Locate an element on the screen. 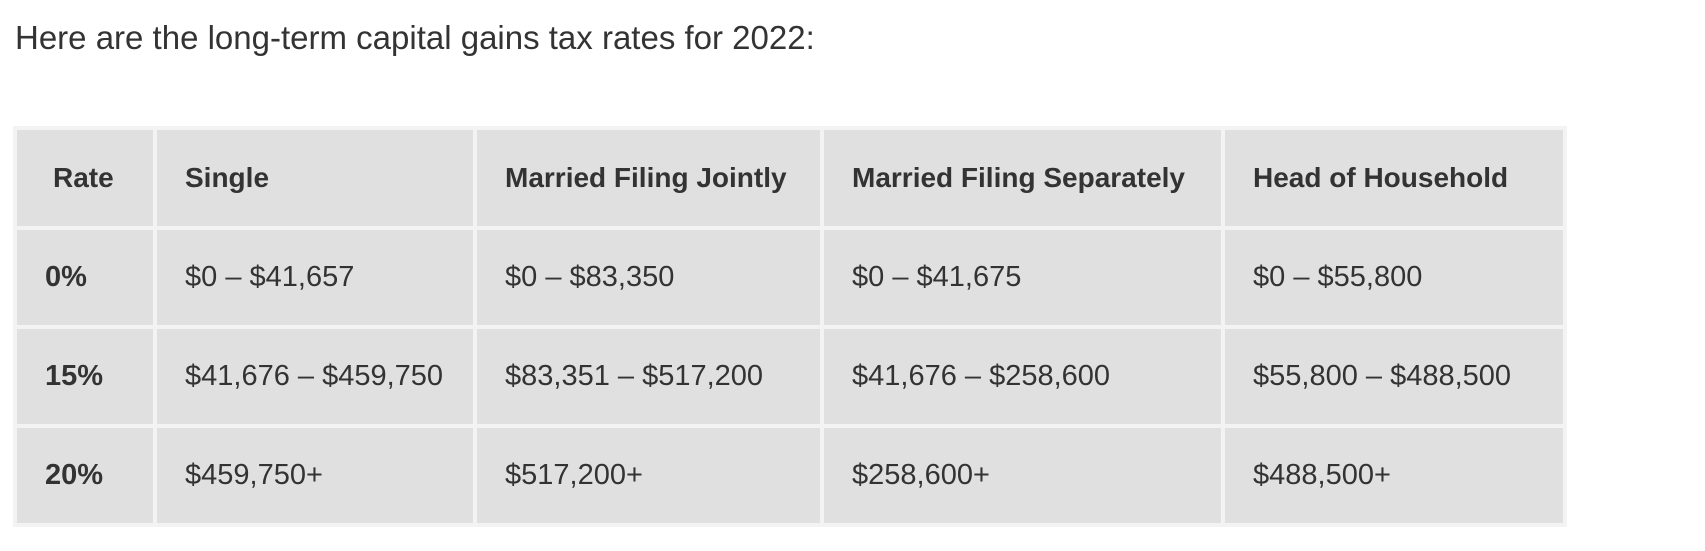 Image resolution: width=1705 pixels, height=551 pixels. header-single: Single is located at coordinates (315, 178).